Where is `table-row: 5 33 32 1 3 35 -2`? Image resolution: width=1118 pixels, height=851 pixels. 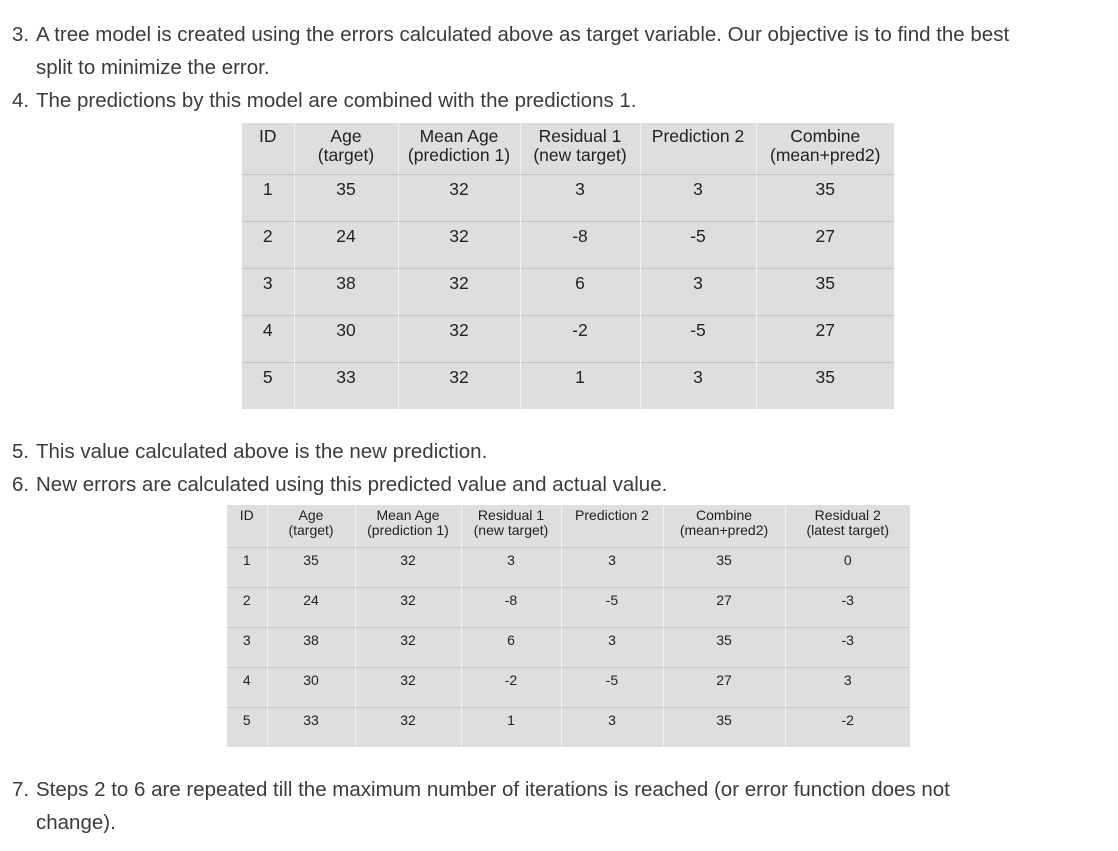
table-row: 5 33 32 1 3 35 -2 is located at coordinates (568, 726).